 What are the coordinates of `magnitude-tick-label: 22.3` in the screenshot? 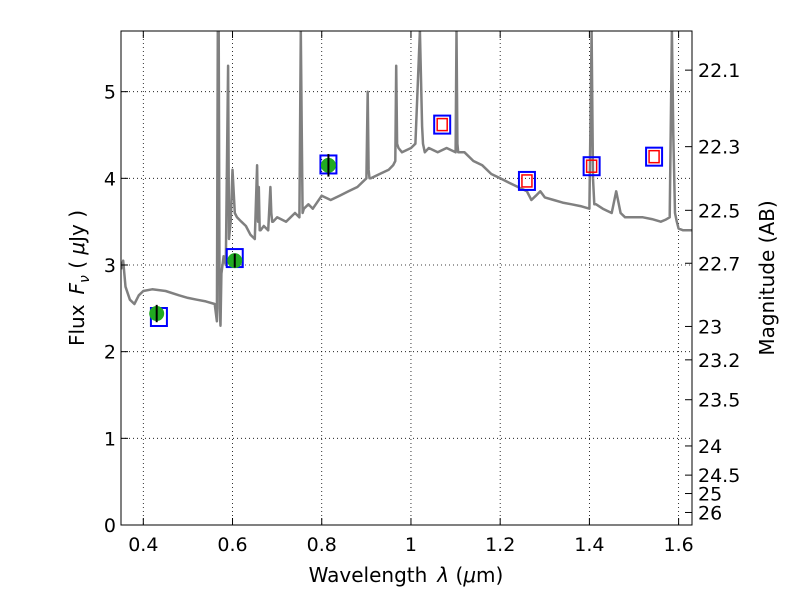 It's located at (719, 148).